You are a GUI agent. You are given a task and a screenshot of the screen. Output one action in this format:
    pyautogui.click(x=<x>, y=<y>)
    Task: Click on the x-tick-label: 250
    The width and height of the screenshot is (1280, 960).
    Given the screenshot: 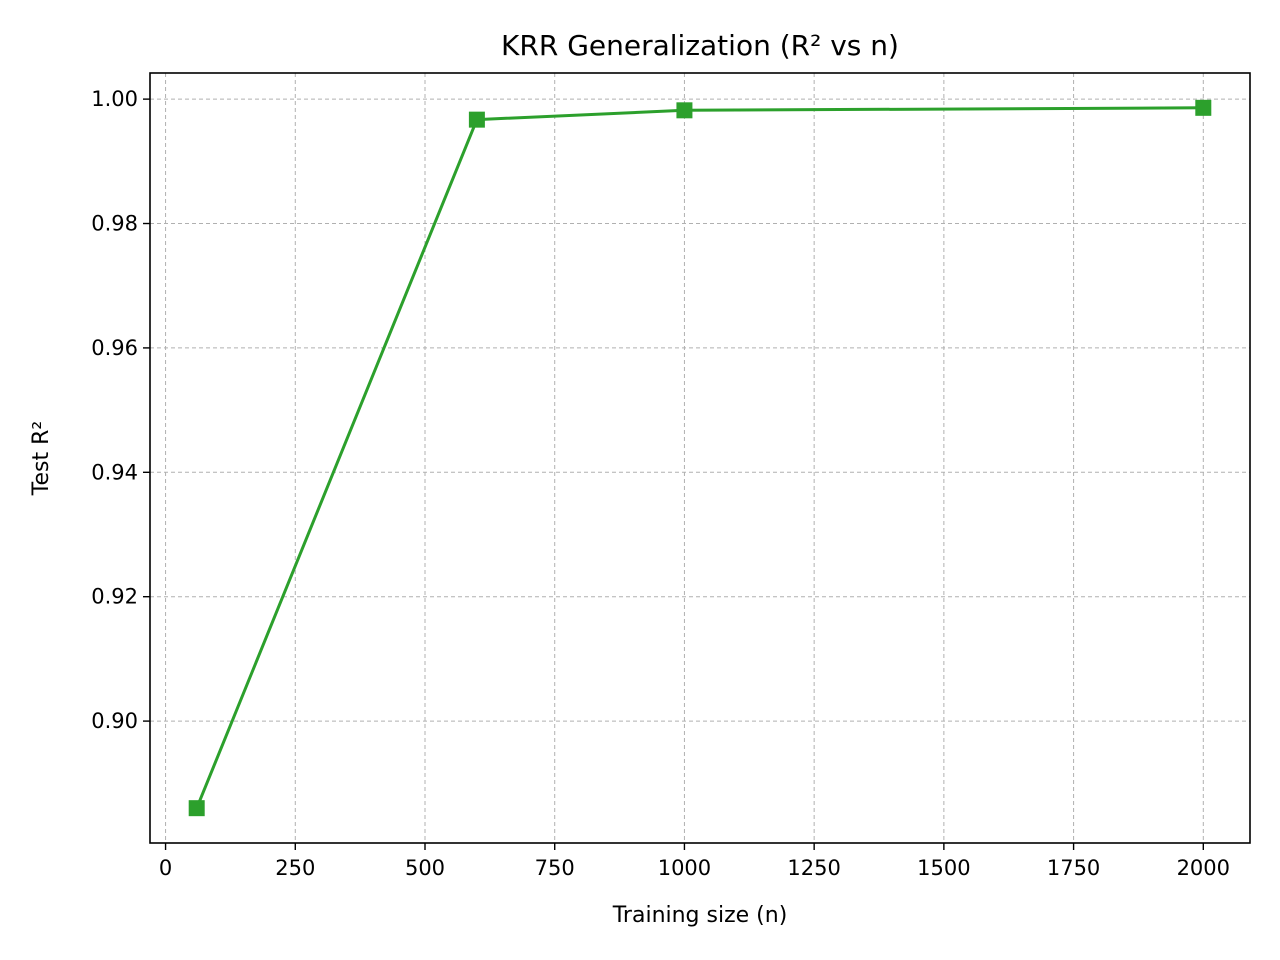 What is the action you would take?
    pyautogui.click(x=295, y=868)
    